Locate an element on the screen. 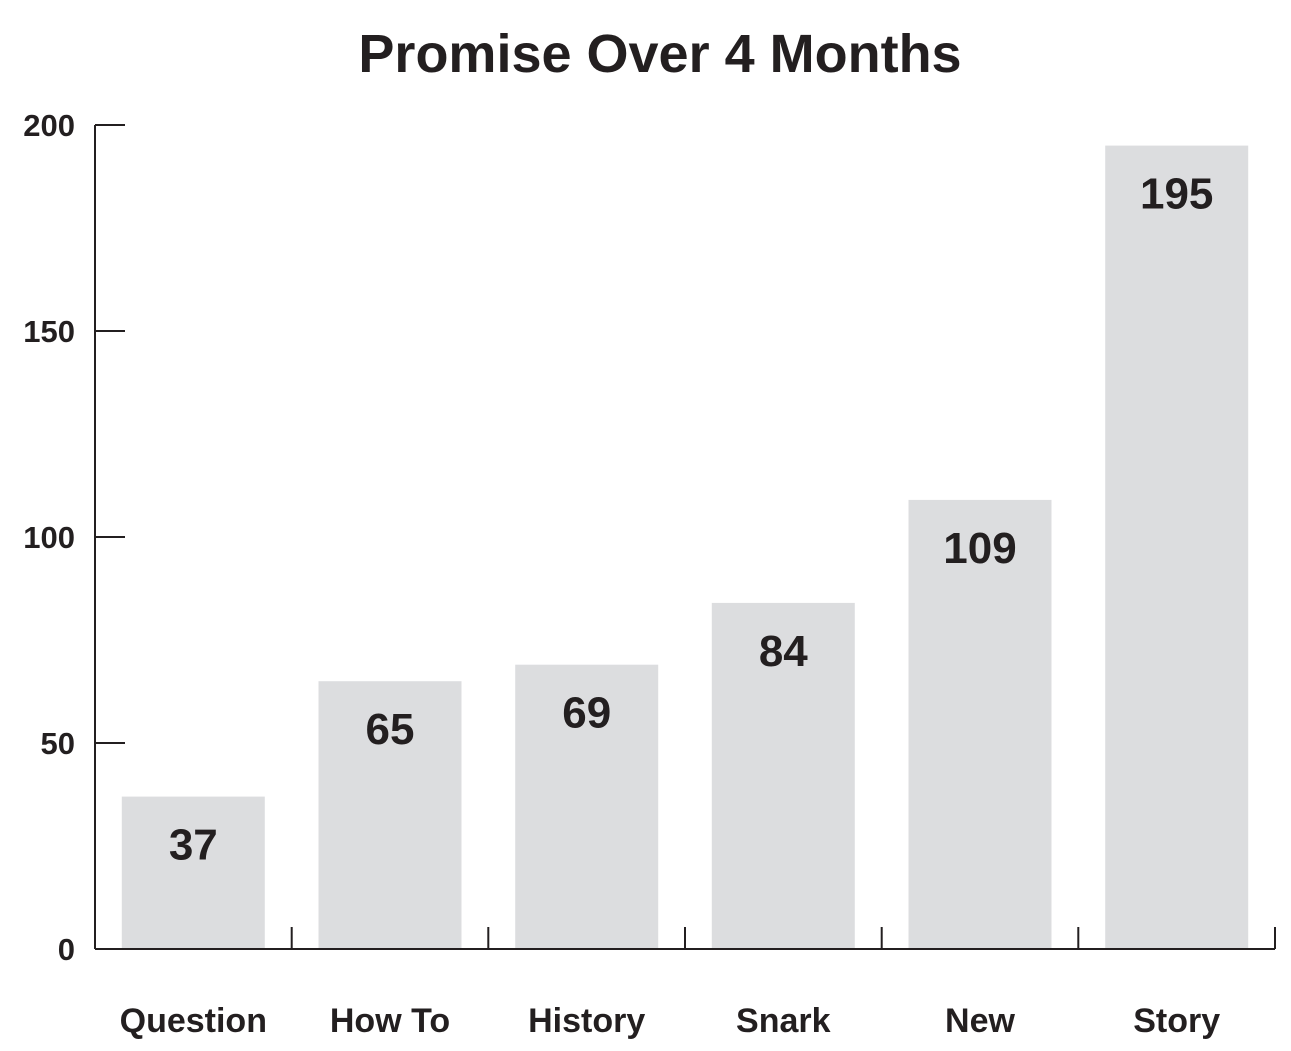  y-axis: 0 50 100 150 200 is located at coordinates (74, 537).